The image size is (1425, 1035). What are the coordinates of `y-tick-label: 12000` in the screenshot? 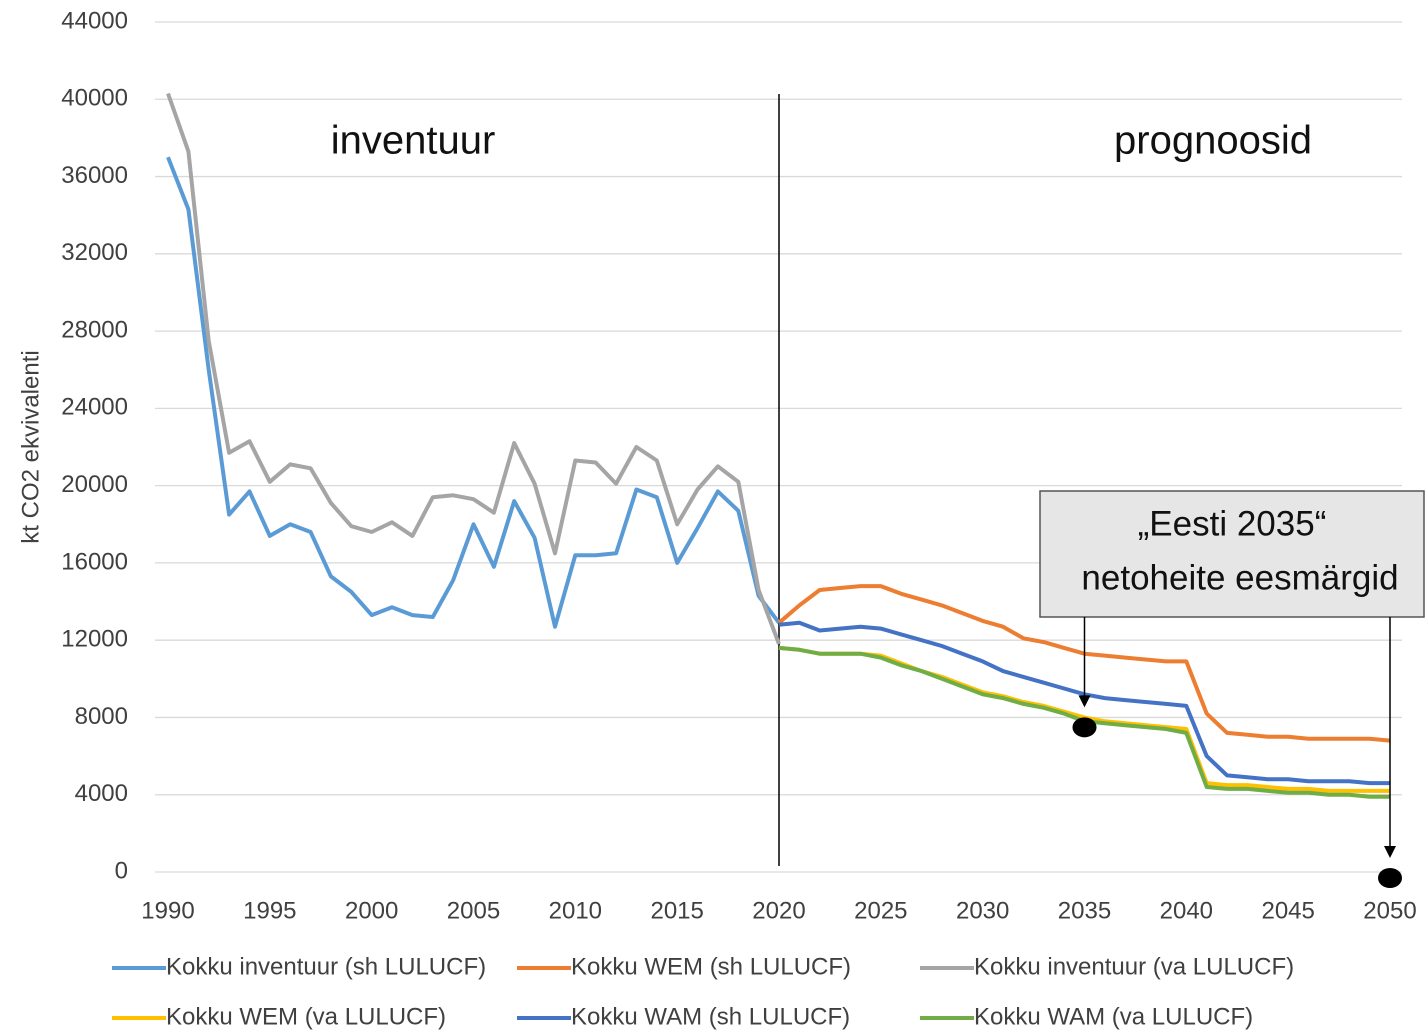 It's located at (94, 639).